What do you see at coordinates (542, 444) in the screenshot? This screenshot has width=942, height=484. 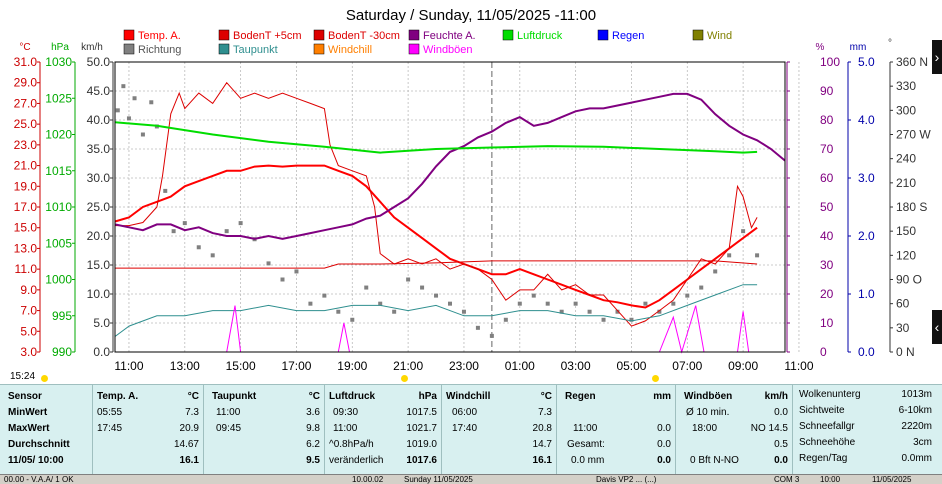 I see `chill-avg: 14.7` at bounding box center [542, 444].